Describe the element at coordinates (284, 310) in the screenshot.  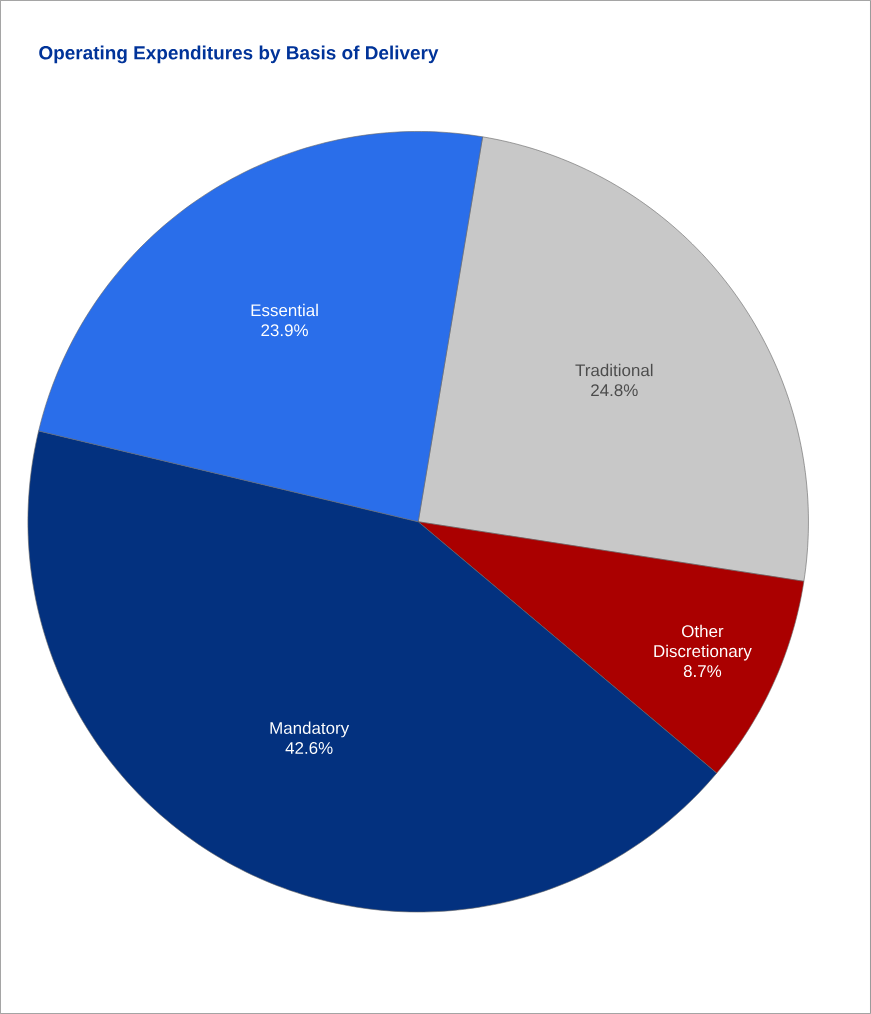
I see `slice-label: Essential` at that location.